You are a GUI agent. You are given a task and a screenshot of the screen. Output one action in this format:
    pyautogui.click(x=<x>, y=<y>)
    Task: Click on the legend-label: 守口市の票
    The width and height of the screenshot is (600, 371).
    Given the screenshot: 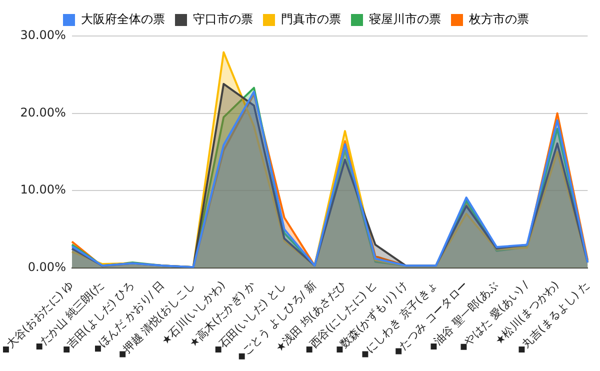 What is the action you would take?
    pyautogui.click(x=223, y=19)
    